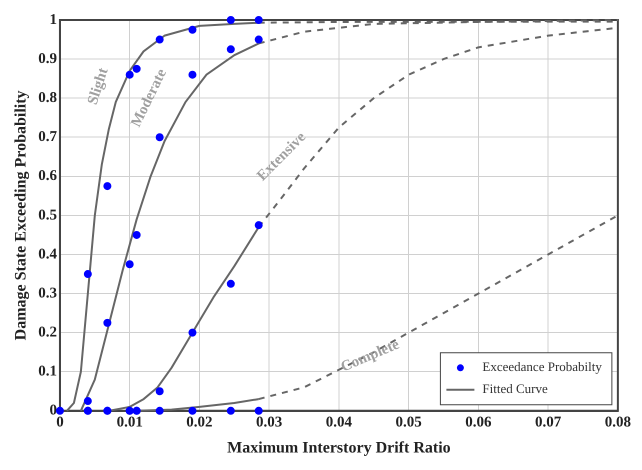 The width and height of the screenshot is (642, 470). What do you see at coordinates (53, 410) in the screenshot?
I see `y-tick-label: 0` at bounding box center [53, 410].